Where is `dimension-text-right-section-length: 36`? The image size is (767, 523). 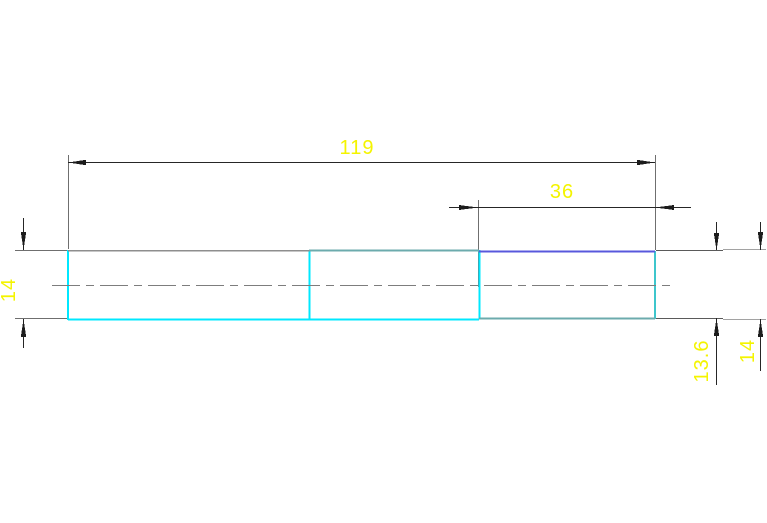 dimension-text-right-section-length: 36 is located at coordinates (562, 192).